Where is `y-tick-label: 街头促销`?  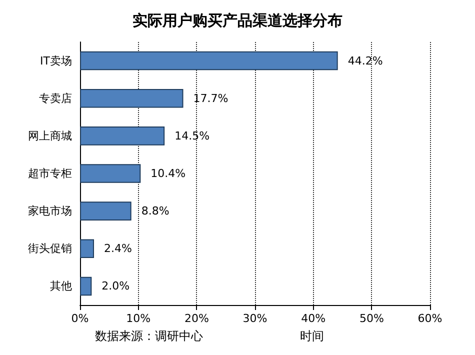
y-tick-label: 街头促销 is located at coordinates (50, 249).